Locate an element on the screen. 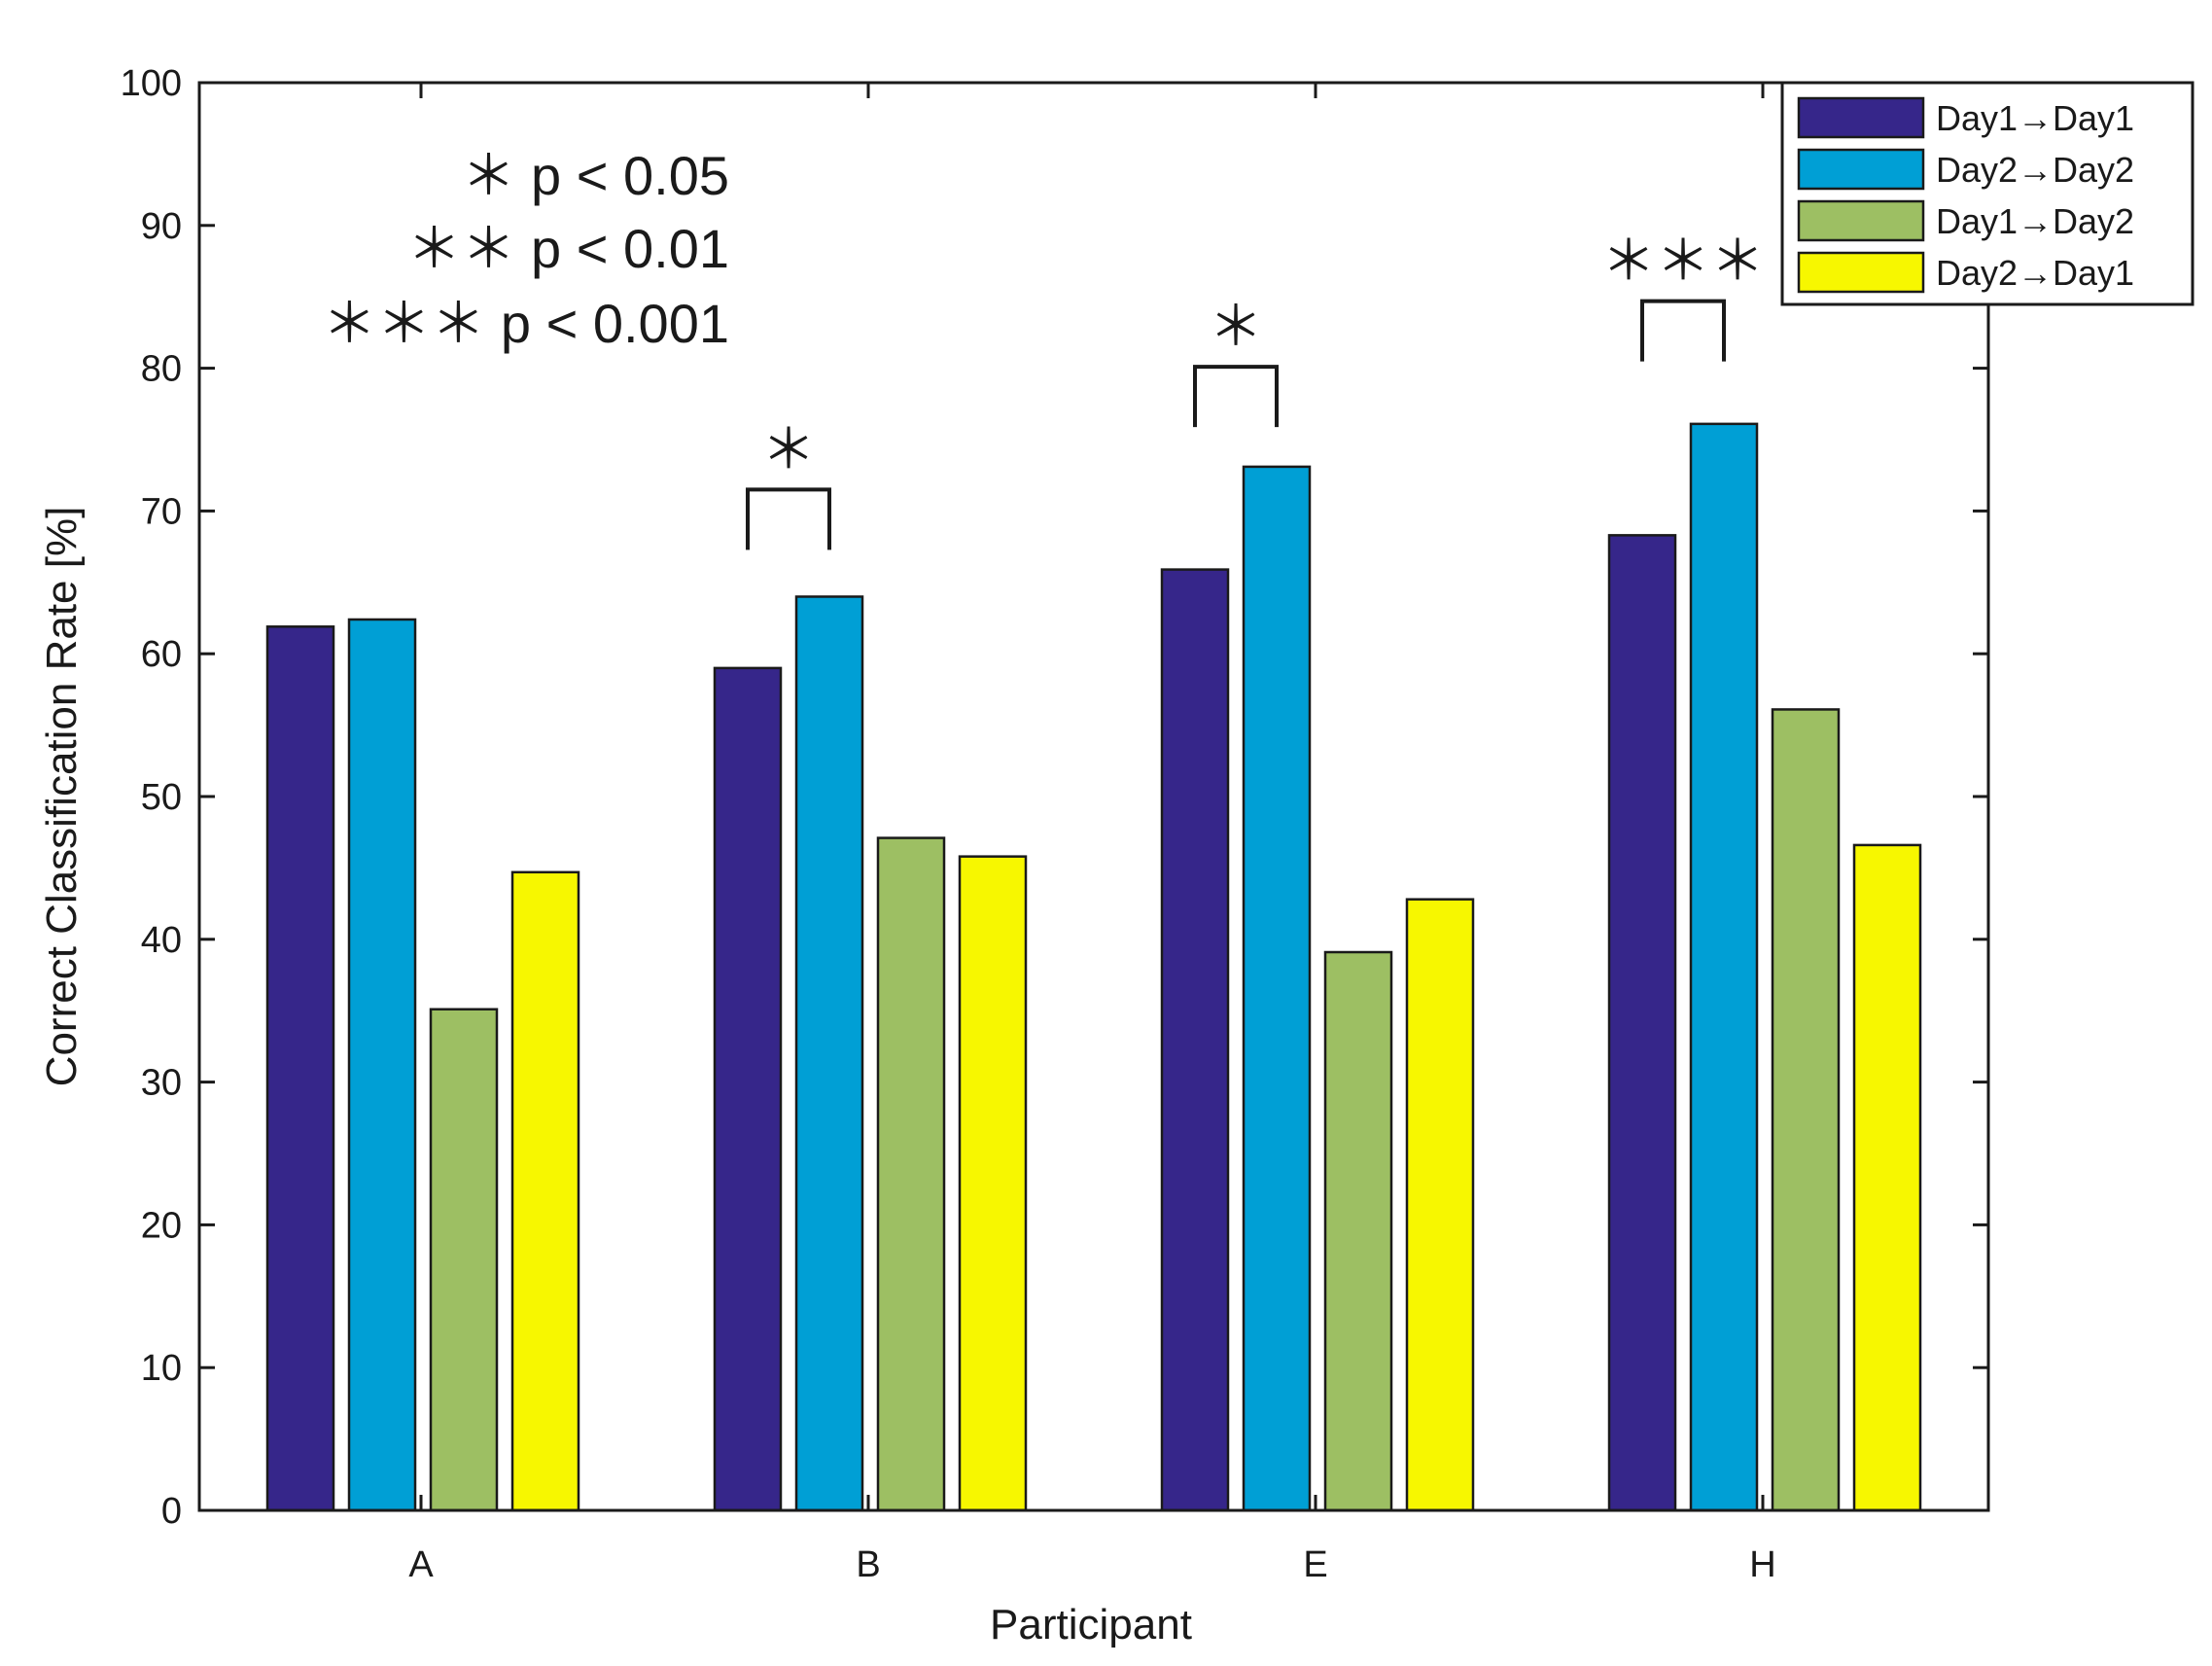  y-tick-label: 70 is located at coordinates (161, 511).